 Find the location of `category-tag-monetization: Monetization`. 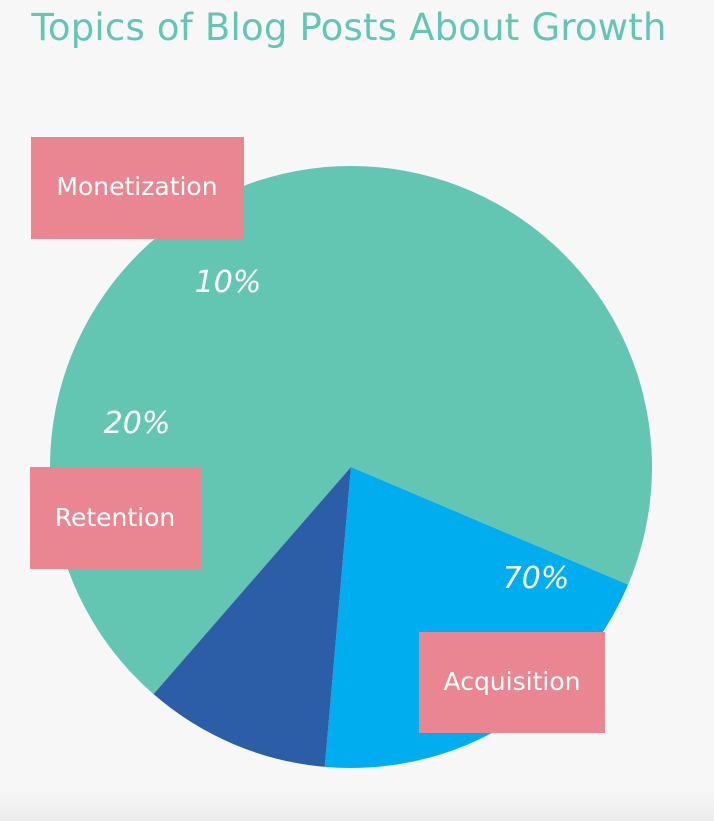

category-tag-monetization: Monetization is located at coordinates (137, 188).